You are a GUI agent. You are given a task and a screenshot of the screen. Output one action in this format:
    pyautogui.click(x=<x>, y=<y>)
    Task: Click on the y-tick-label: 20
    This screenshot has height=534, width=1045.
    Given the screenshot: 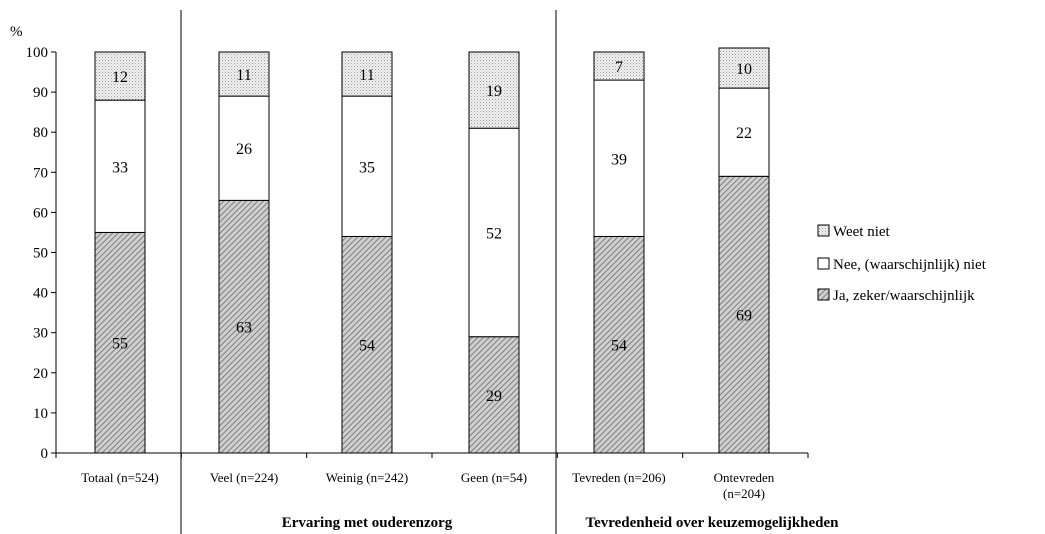 What is the action you would take?
    pyautogui.click(x=40, y=374)
    